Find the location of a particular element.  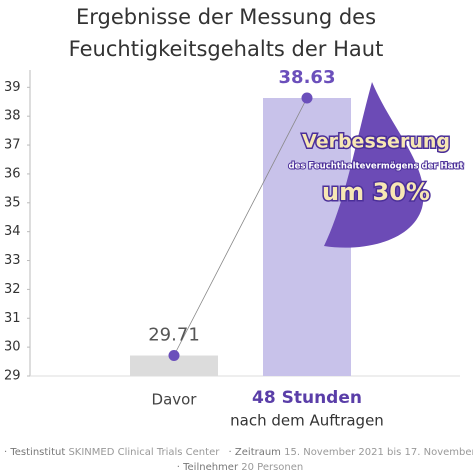

drop-shape is located at coordinates (374, 165).